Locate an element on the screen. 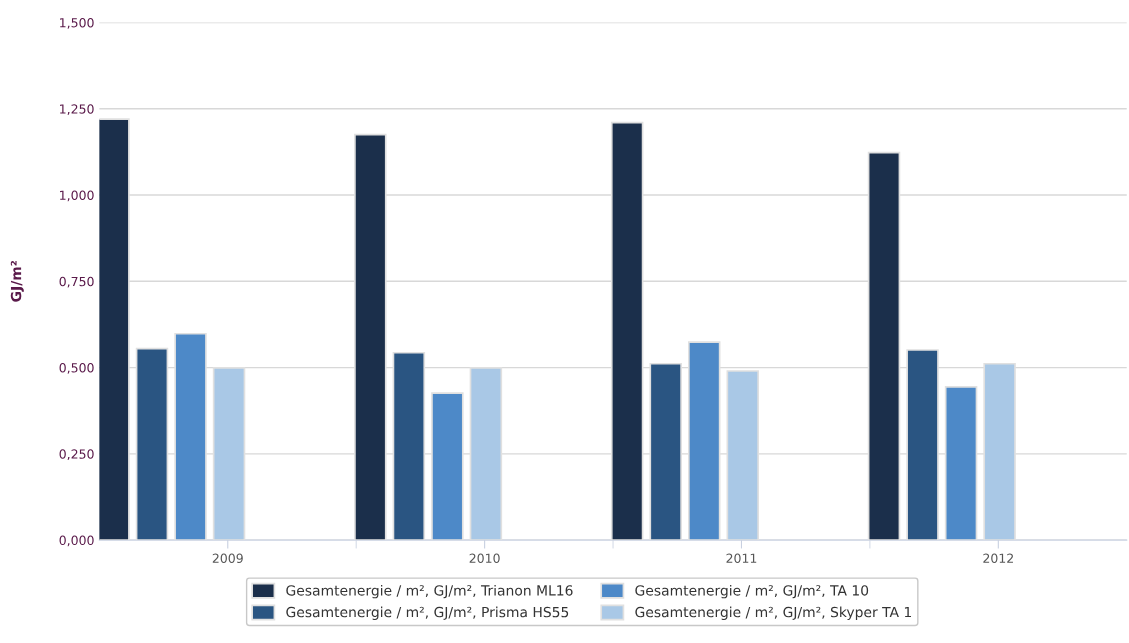 The height and width of the screenshot is (643, 1129). legend-label: Gesamtenergie / m², GJ/m², Skyper TA 1 is located at coordinates (773, 613).